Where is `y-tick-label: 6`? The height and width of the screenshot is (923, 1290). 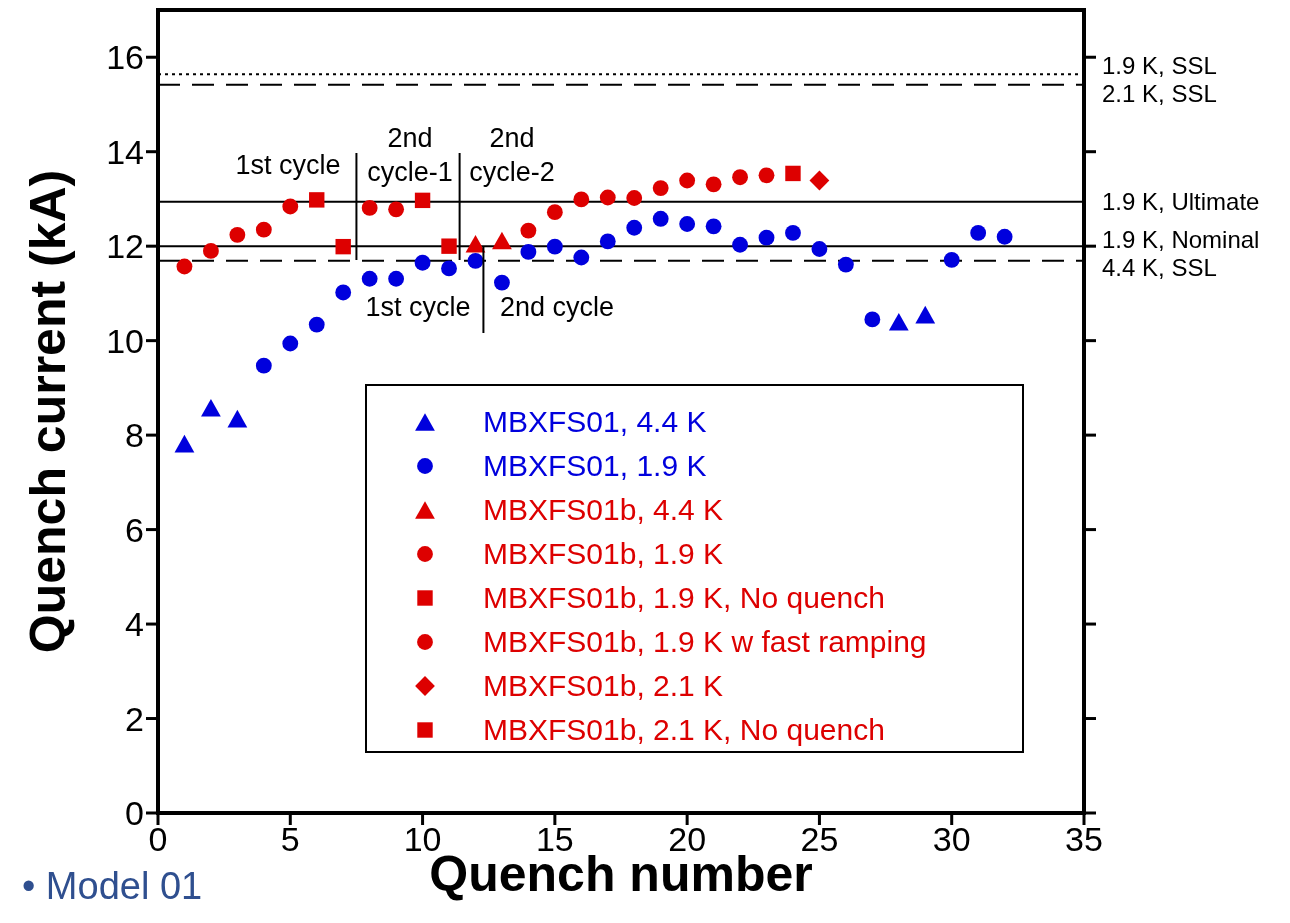
y-tick-label: 6 is located at coordinates (134, 529).